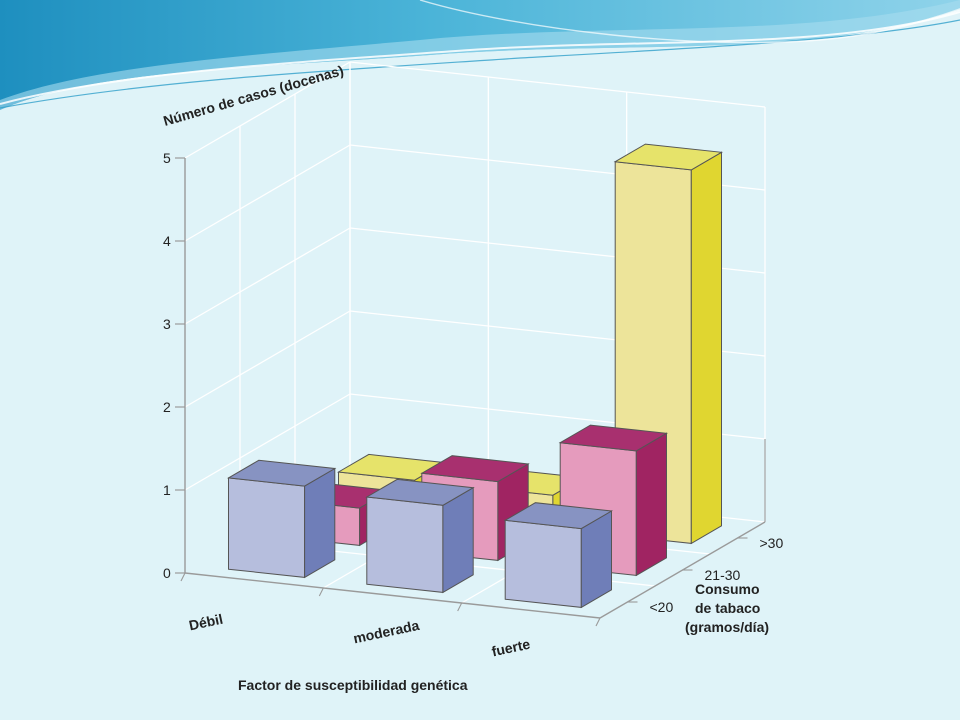 The height and width of the screenshot is (720, 960). What do you see at coordinates (662, 607) in the screenshot?
I see `z-tick-label: <20` at bounding box center [662, 607].